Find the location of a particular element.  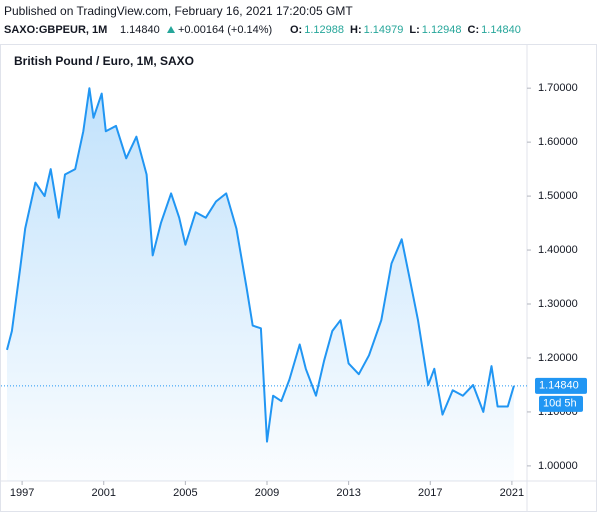

y-tick-label: 1.40000 is located at coordinates (558, 250).